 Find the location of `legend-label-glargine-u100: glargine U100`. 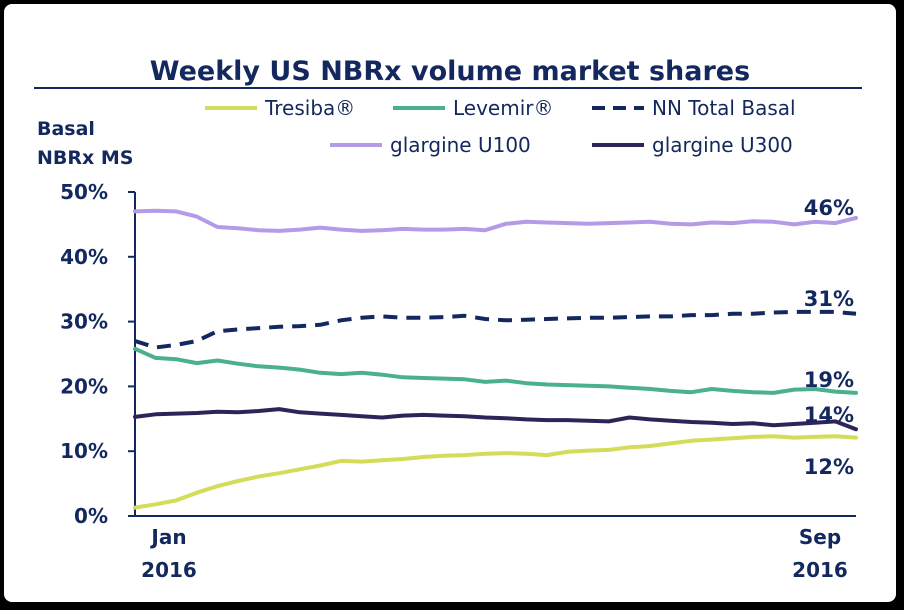

legend-label-glargine-u100: glargine U100 is located at coordinates (460, 145).